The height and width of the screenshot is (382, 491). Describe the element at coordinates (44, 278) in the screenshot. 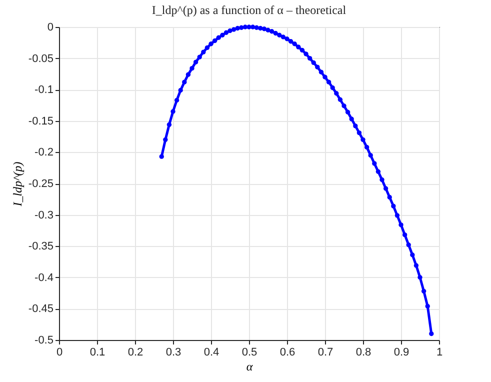

I see `y-tick-label: -0.4` at that location.